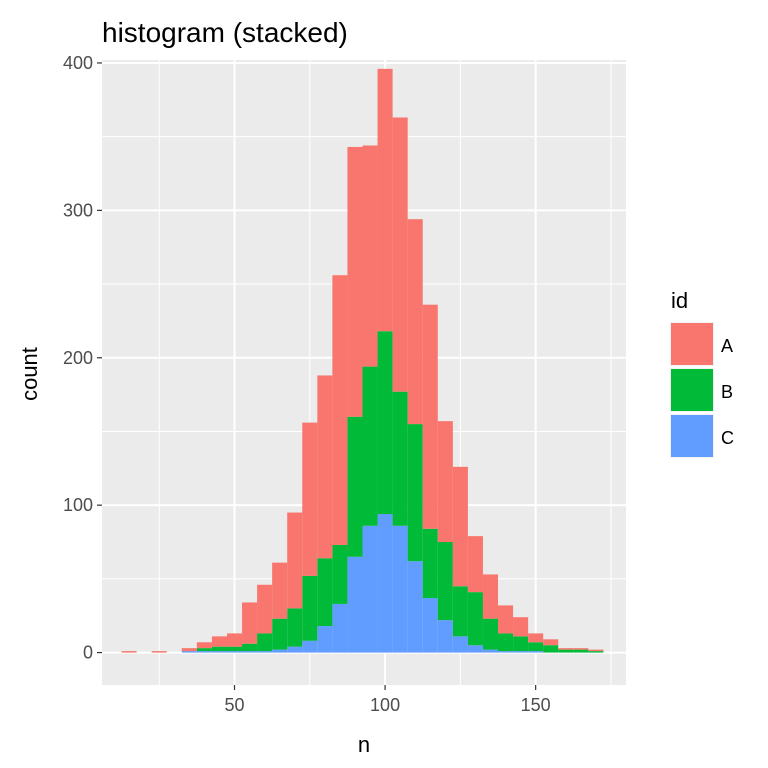 This screenshot has height=768, width=768. Describe the element at coordinates (679, 300) in the screenshot. I see `legend-title: id` at that location.